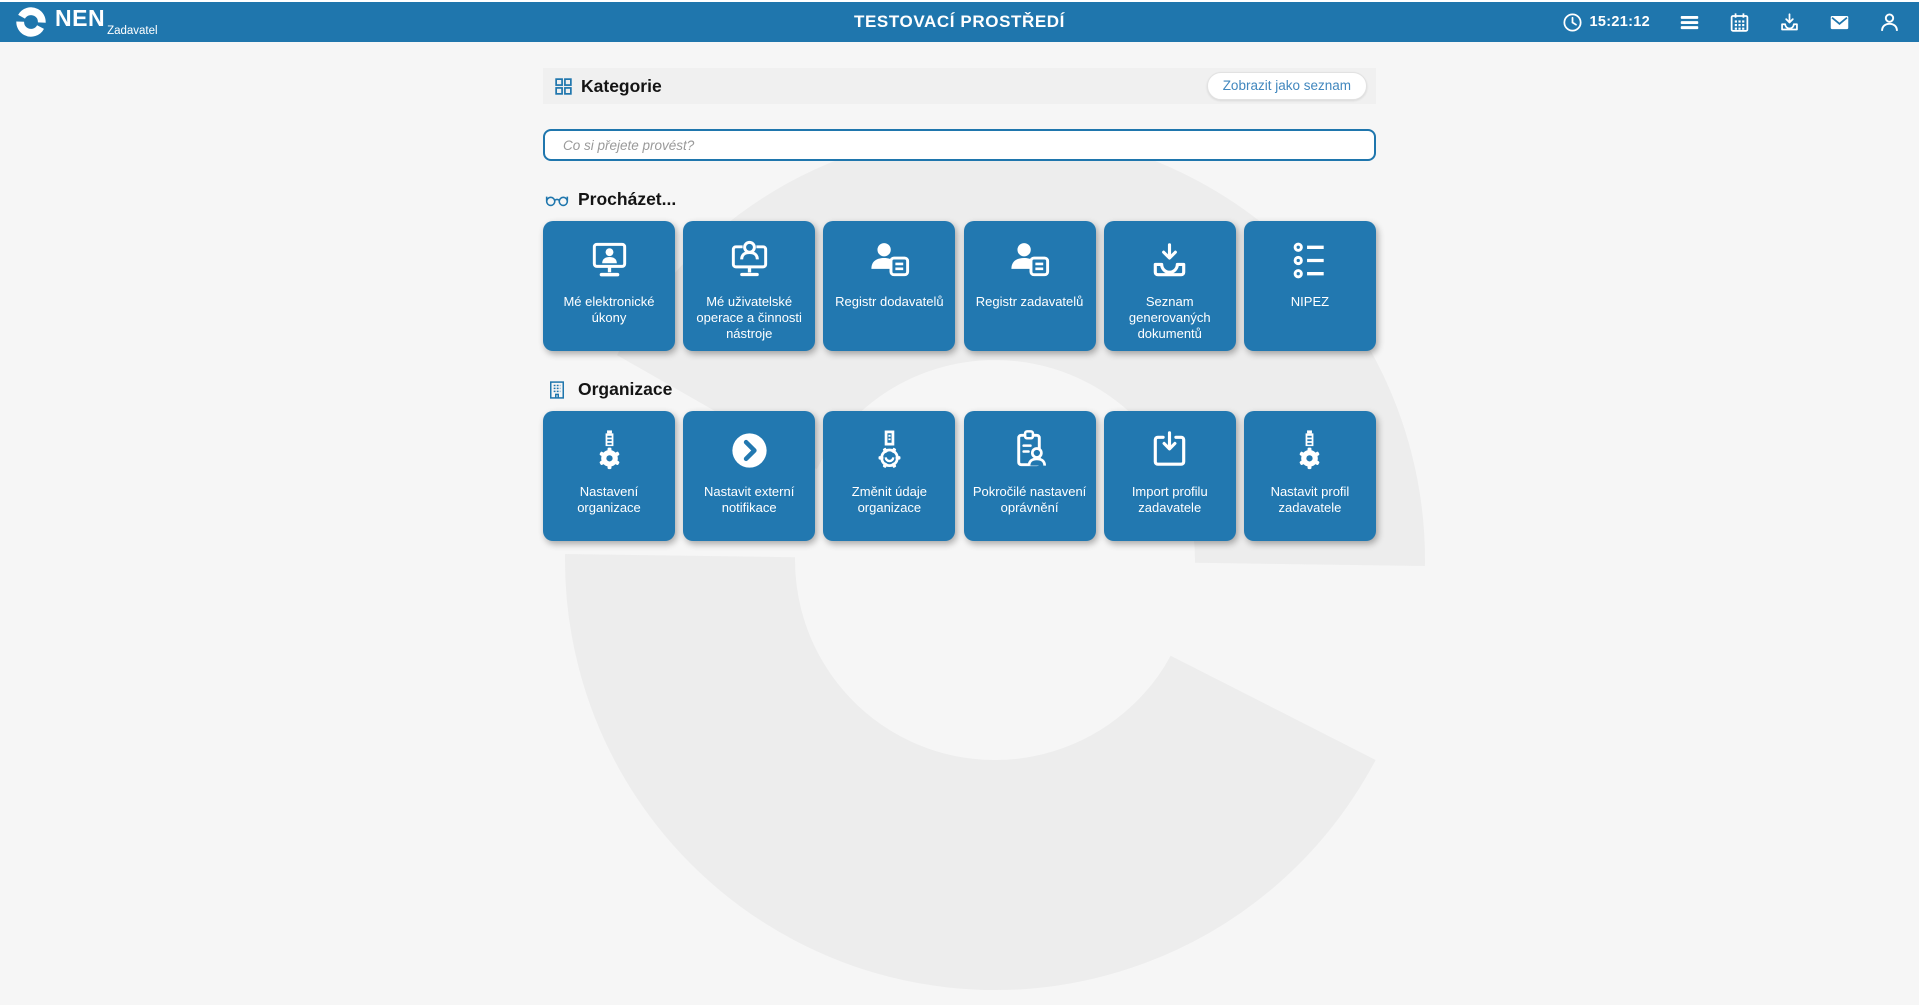  Describe the element at coordinates (557, 390) in the screenshot. I see `building-icon` at that location.